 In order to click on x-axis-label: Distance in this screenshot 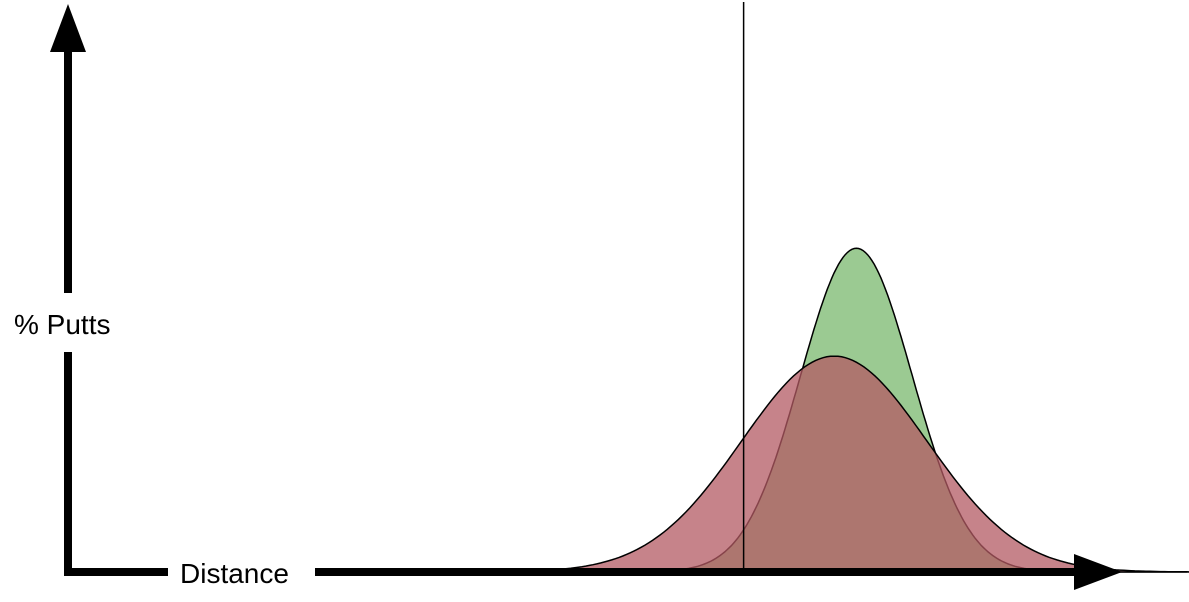, I will do `click(234, 573)`.